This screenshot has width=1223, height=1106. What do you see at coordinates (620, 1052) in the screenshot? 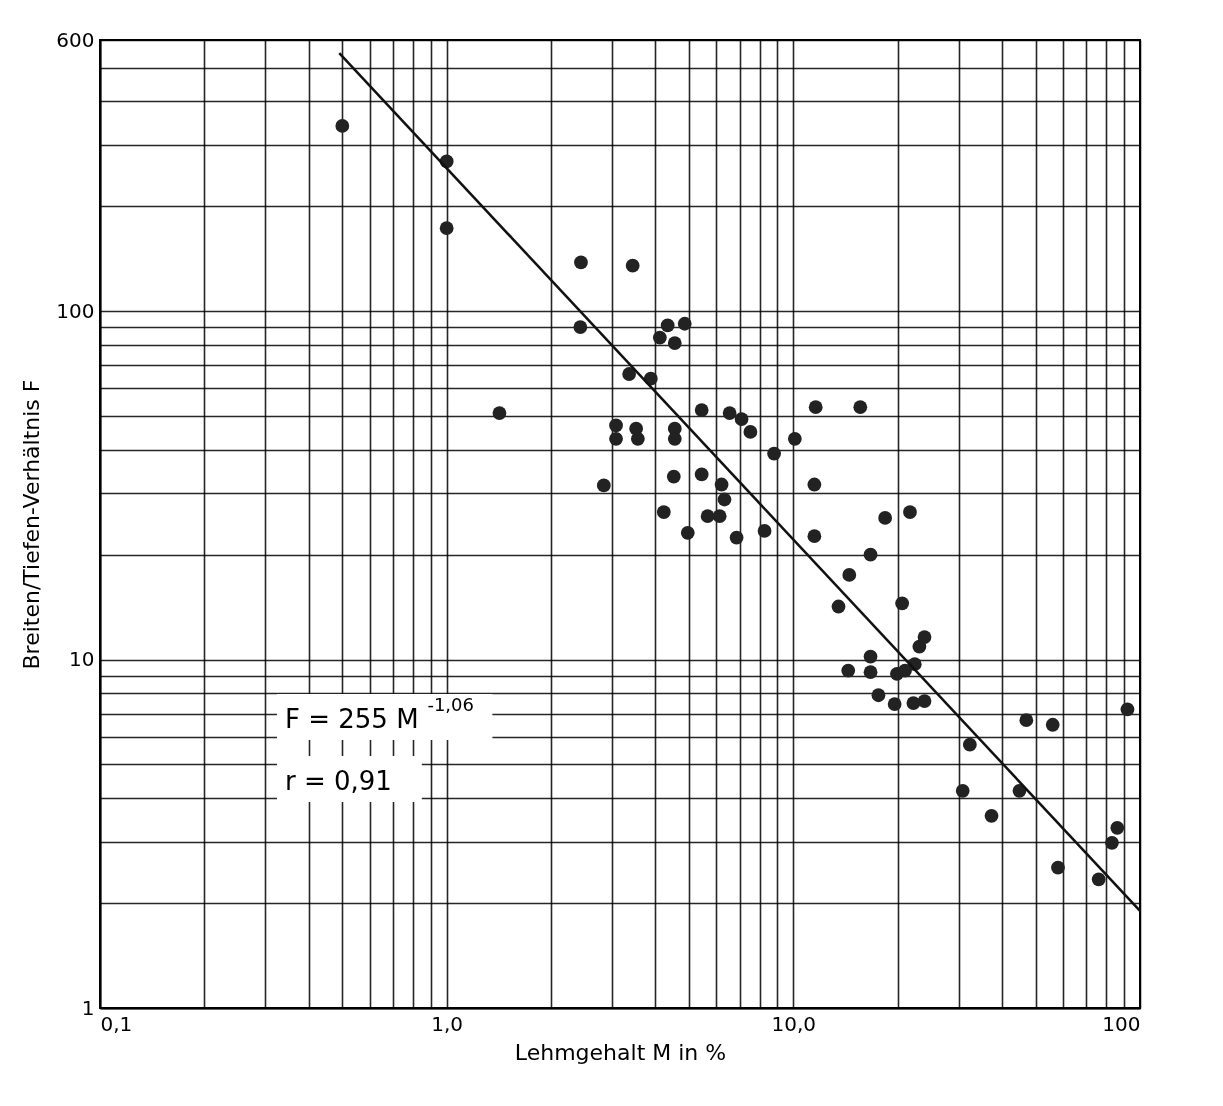
I see `x-axis-title: Lehmgehalt M in %` at bounding box center [620, 1052].